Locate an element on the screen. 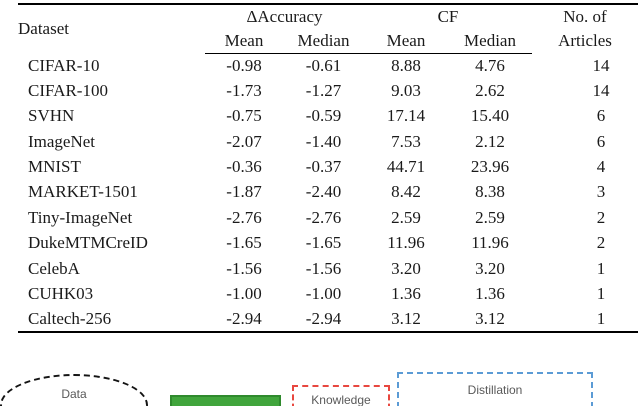 The width and height of the screenshot is (640, 406). table-row: CIFAR-10 -0.98 -0.61 8.88 4.76 14 is located at coordinates (328, 65).